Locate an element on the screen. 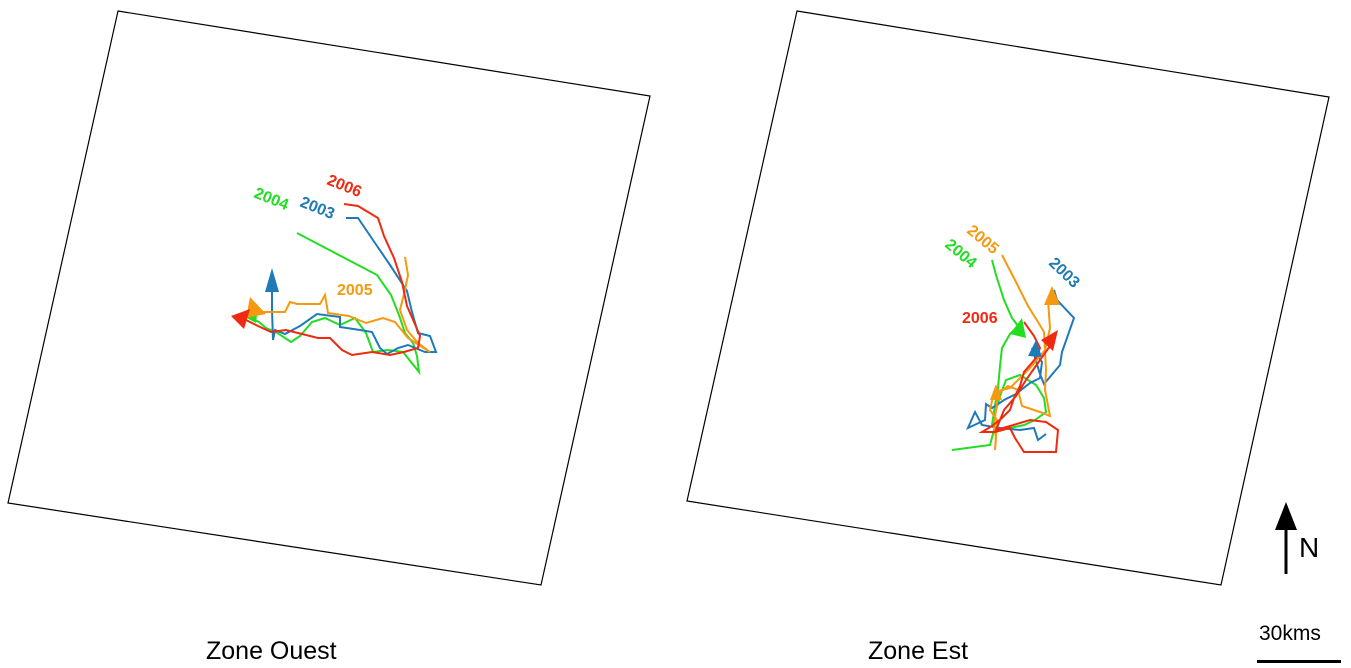  label-est-2006: 2006 is located at coordinates (980, 318).